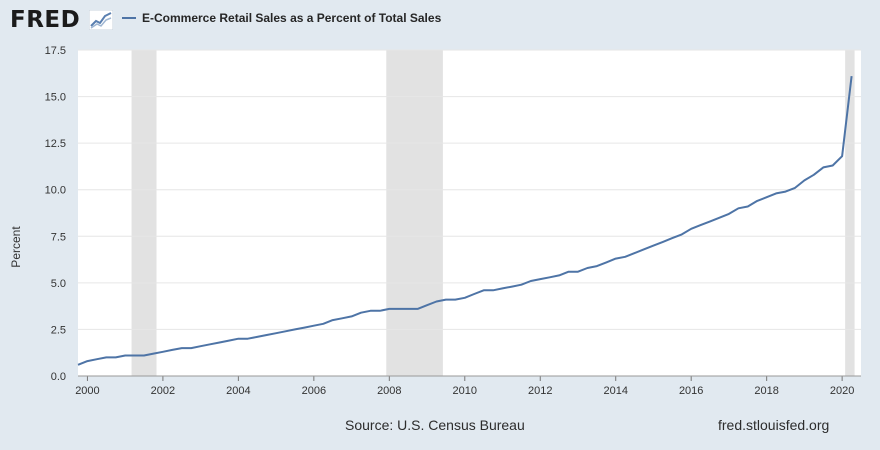 The height and width of the screenshot is (450, 880). Describe the element at coordinates (691, 391) in the screenshot. I see `x-tick-label: 2016` at that location.